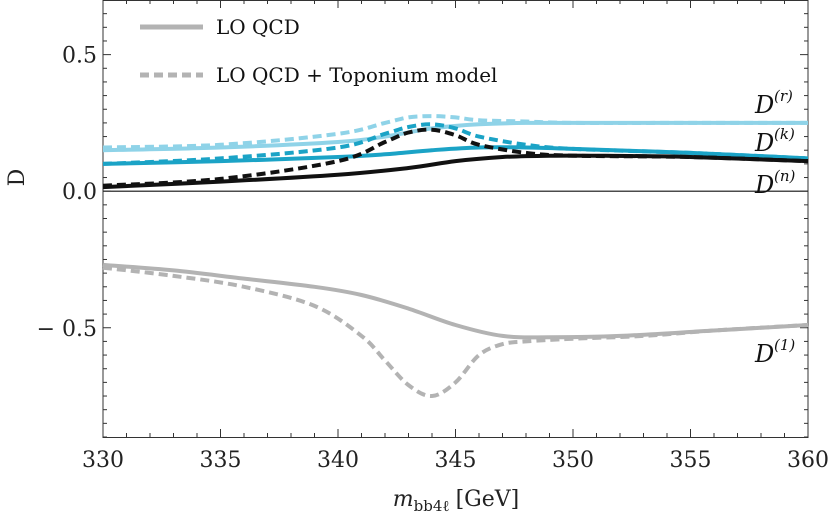 This screenshot has height=519, width=830. What do you see at coordinates (691, 460) in the screenshot?
I see `x-tick-label: 355` at bounding box center [691, 460].